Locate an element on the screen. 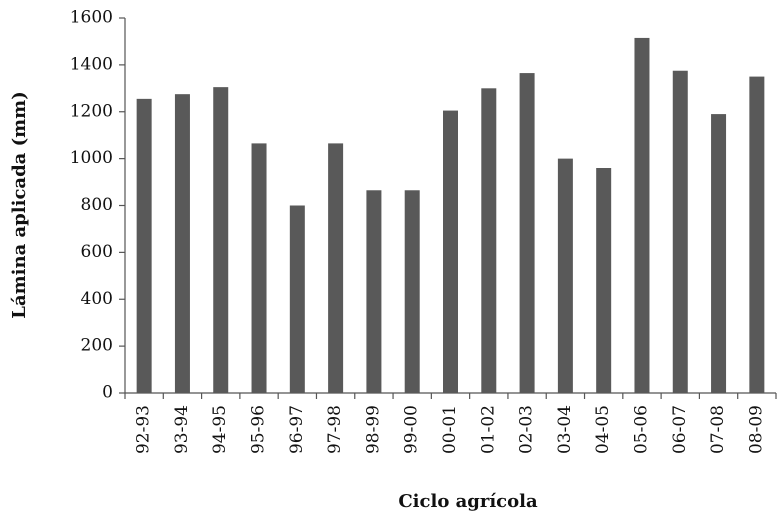  y-tick-label: 800 is located at coordinates (97, 205).